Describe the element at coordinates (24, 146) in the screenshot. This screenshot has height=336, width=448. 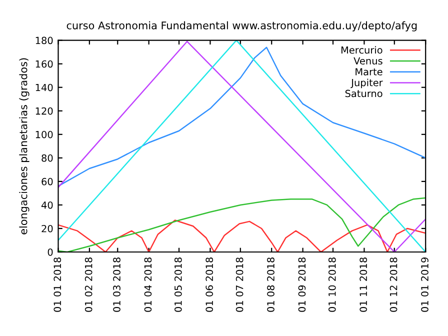
I see `y-axis-title: elongaciones planetarias (grados)` at that location.